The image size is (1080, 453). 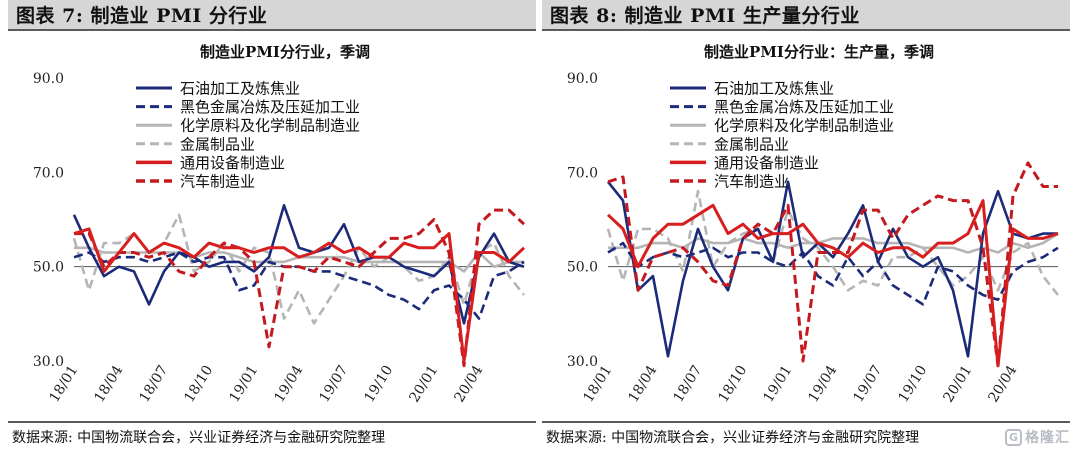 What do you see at coordinates (142, 16) in the screenshot?
I see `figure-title: 图表 7: 制造业 PMI 分行业` at bounding box center [142, 16].